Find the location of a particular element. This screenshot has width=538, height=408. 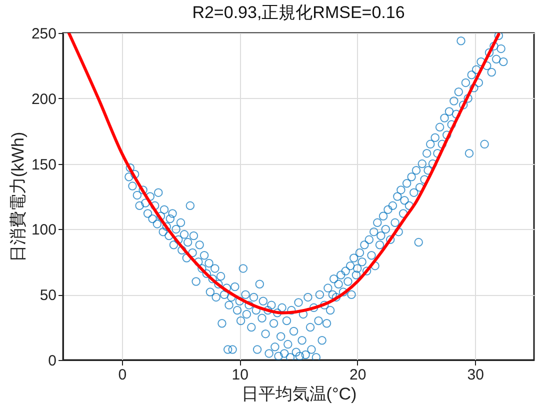

x-tick-label: 20 is located at coordinates (358, 375).